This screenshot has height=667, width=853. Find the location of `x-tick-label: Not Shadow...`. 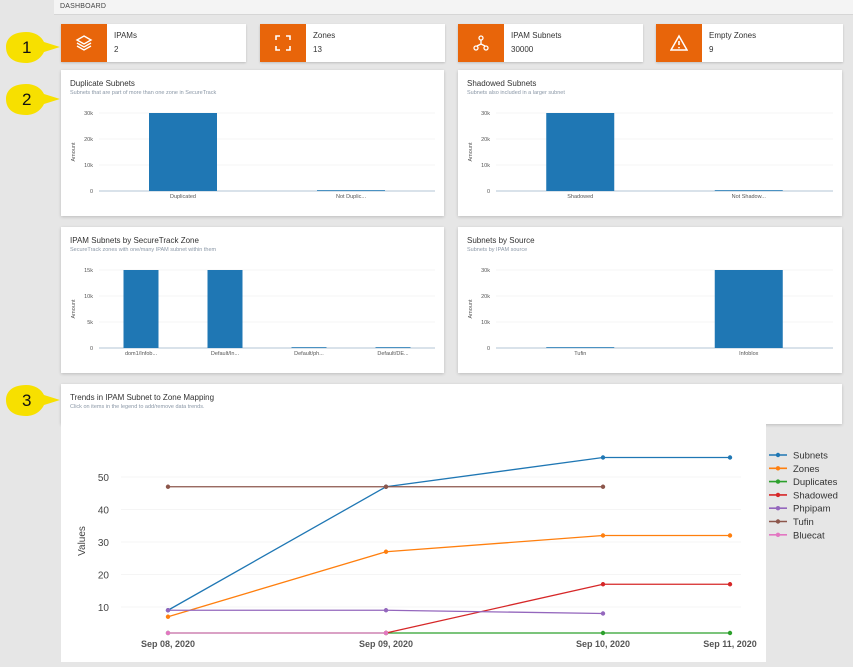

x-tick-label: Not Shadow... is located at coordinates (749, 197).